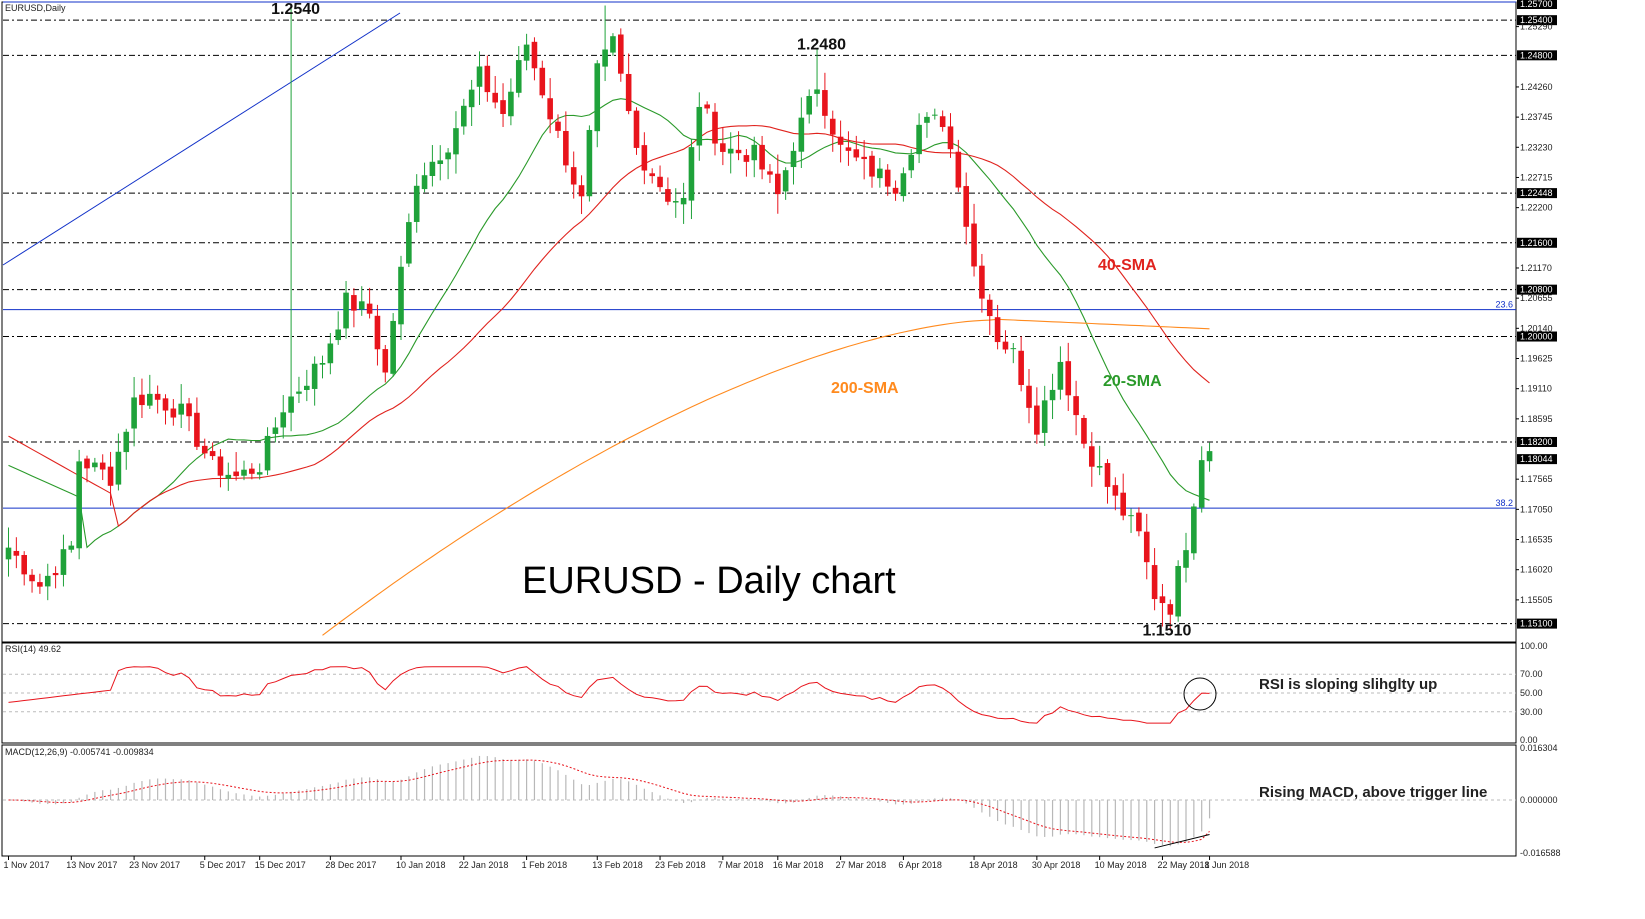  Describe the element at coordinates (865, 388) in the screenshot. I see `sma200-label: 200-SMA` at that location.